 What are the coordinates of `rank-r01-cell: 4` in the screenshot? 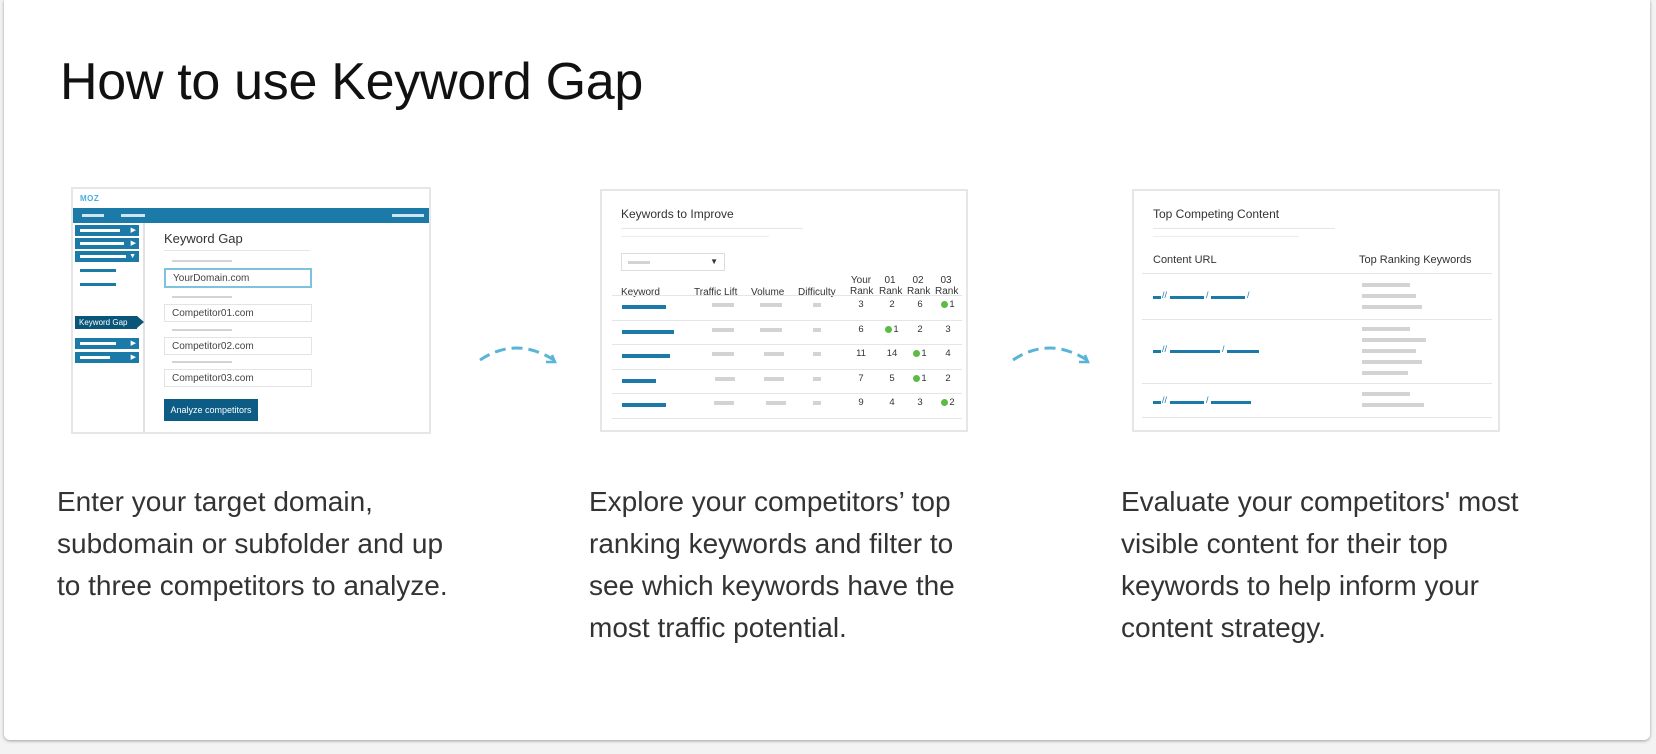 It's located at (892, 402).